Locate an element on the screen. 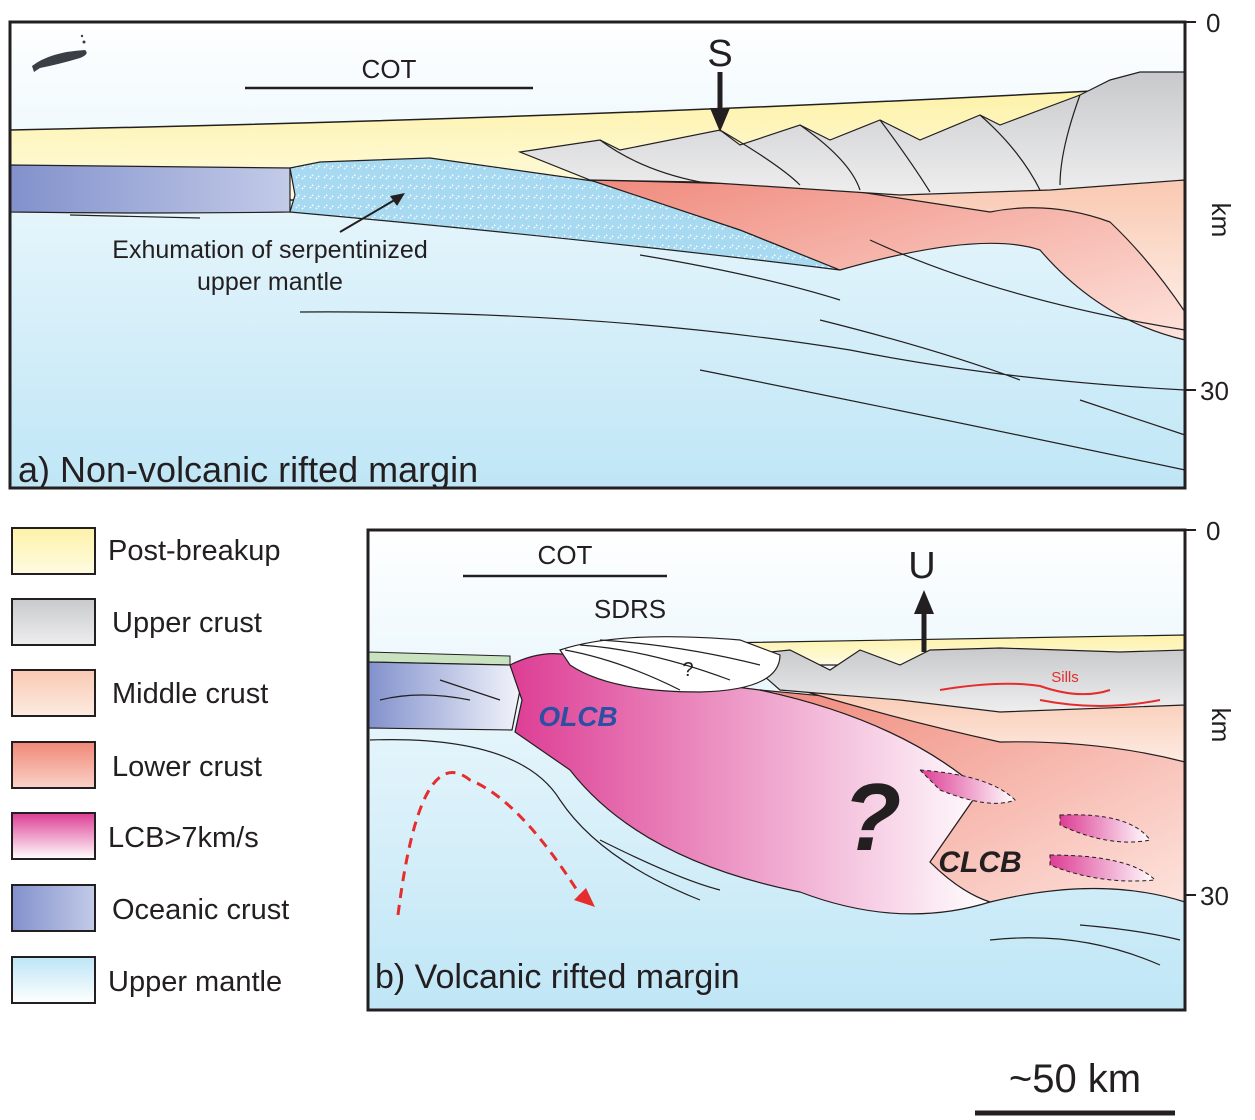 The width and height of the screenshot is (1255, 1120). question-label: ? is located at coordinates (872, 817).